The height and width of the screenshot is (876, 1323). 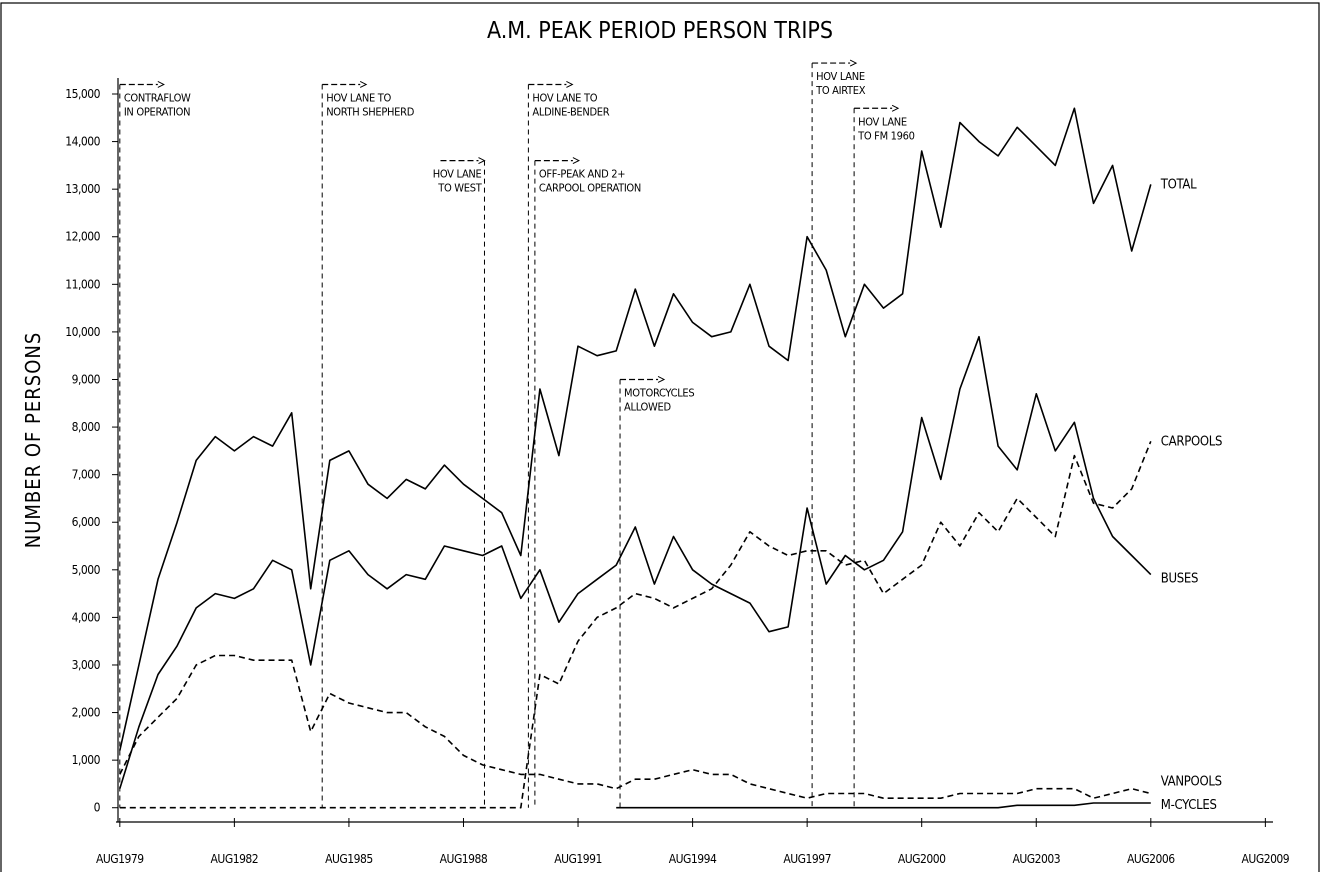 What do you see at coordinates (590, 188) in the screenshot?
I see `annotation-text: CARPOOL OPERATION` at bounding box center [590, 188].